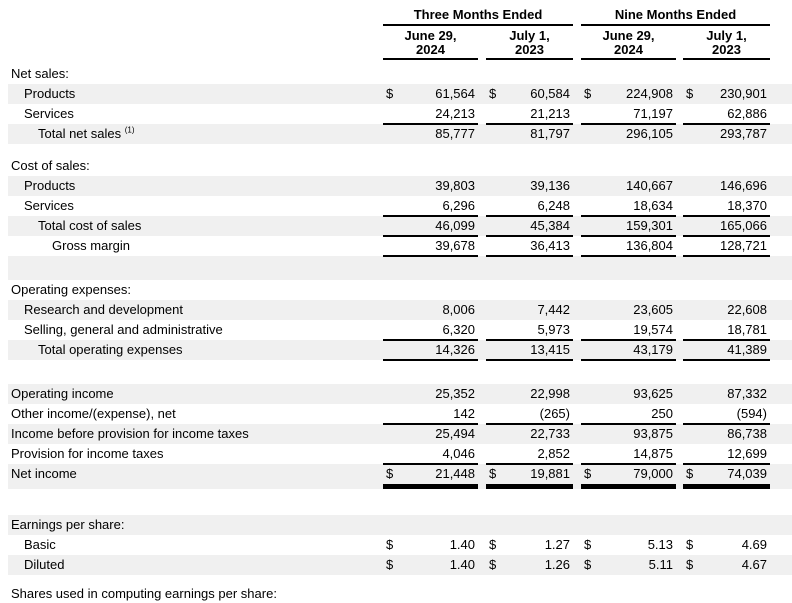 This screenshot has width=792, height=603. What do you see at coordinates (653, 433) in the screenshot?
I see `amount: 93,875` at bounding box center [653, 433].